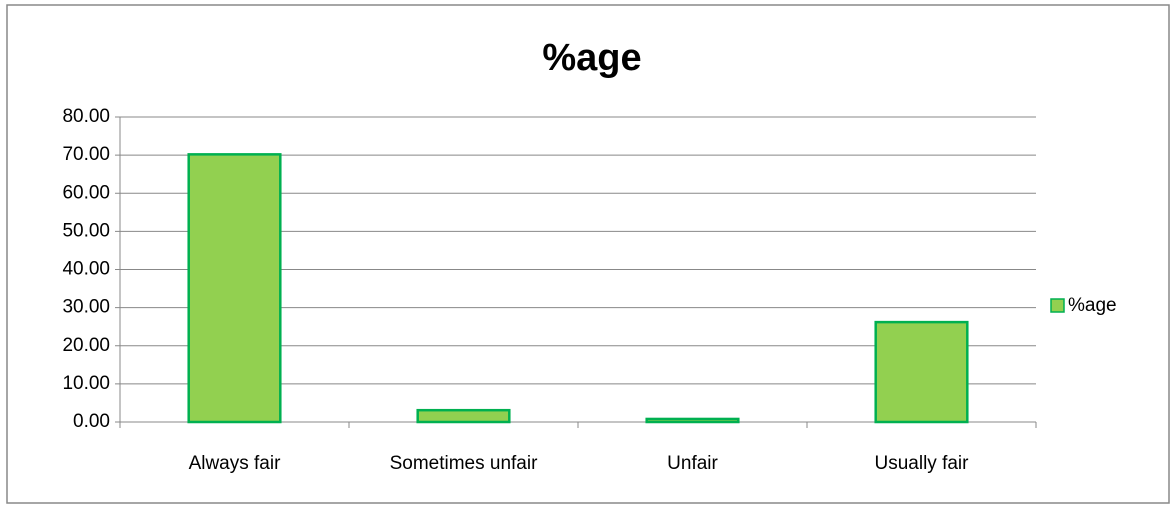 This screenshot has width=1176, height=506. Describe the element at coordinates (86, 307) in the screenshot. I see `y-tick-label: 30.00` at that location.